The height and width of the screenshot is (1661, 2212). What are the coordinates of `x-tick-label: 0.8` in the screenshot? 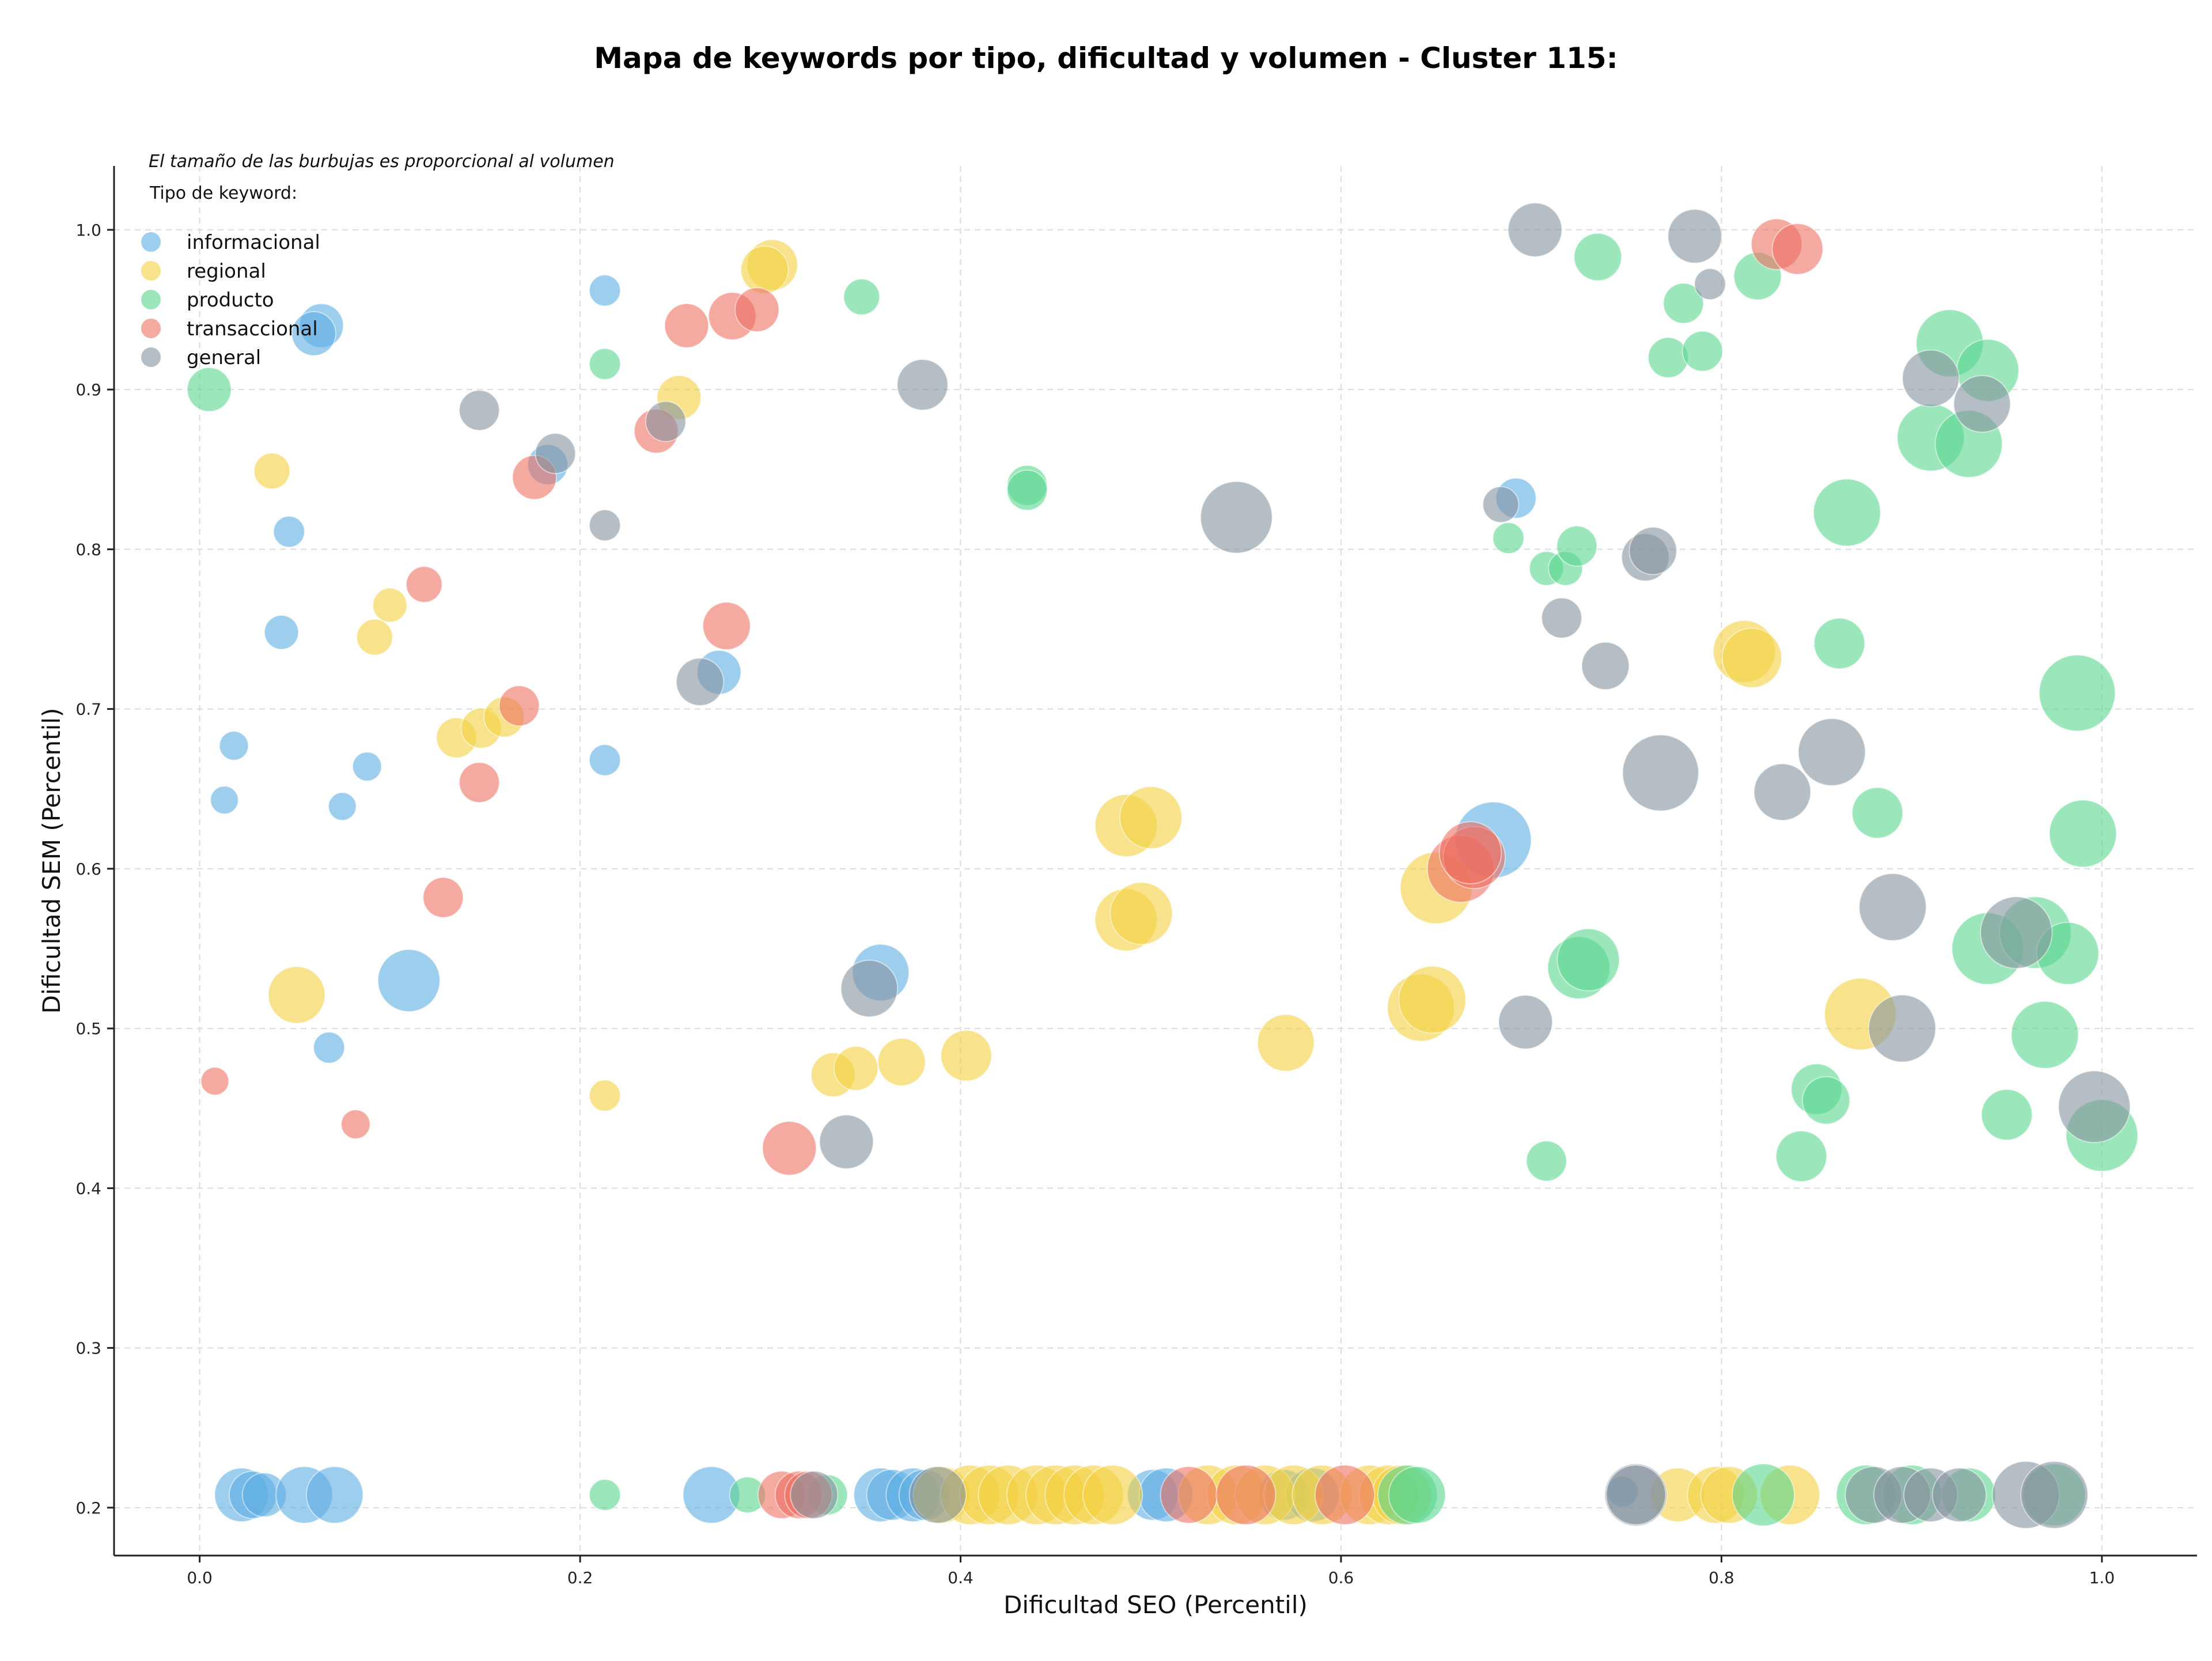 It's located at (1721, 1577).